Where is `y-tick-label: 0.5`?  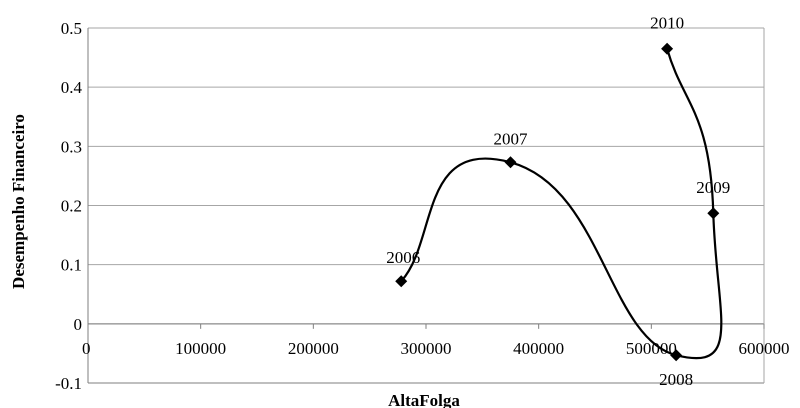
y-tick-label: 0.5 is located at coordinates (71, 28).